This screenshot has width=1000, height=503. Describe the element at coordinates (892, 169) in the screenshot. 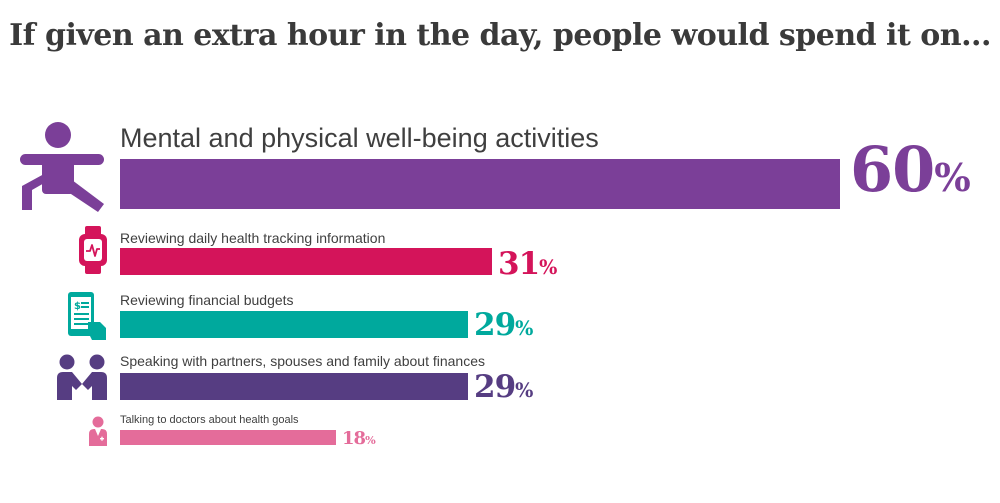

I see `value-number: 60` at that location.